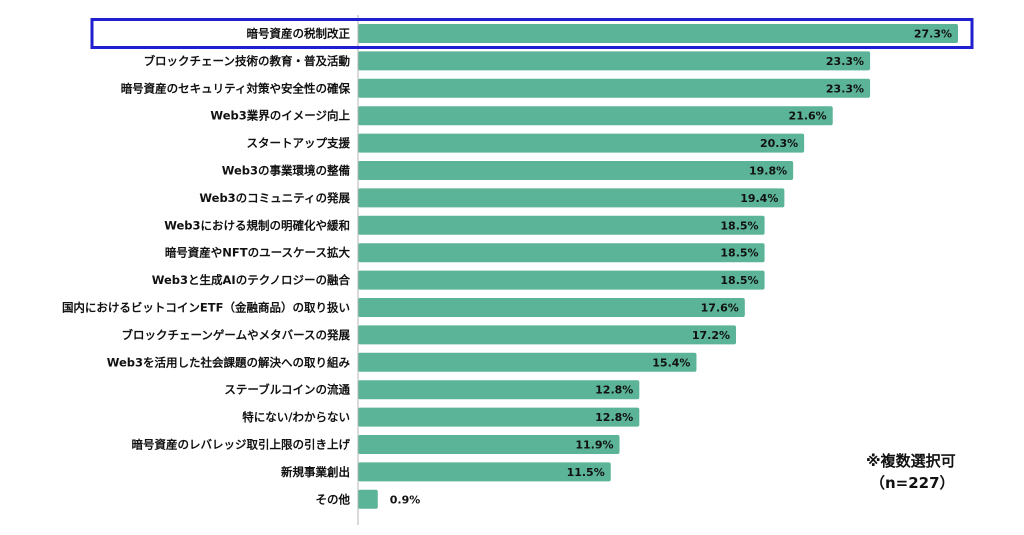  Describe the element at coordinates (274, 198) in the screenshot. I see `category-label: Web3のコミュニティの発展` at that location.